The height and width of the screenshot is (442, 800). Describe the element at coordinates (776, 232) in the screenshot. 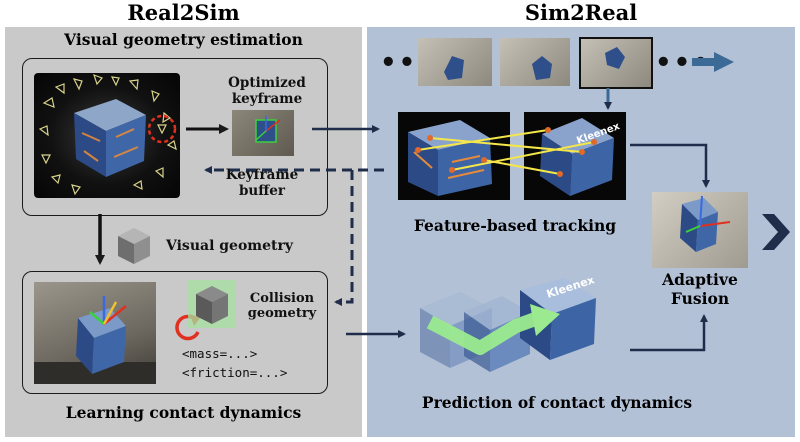

I see `output-chevron-icon` at that location.